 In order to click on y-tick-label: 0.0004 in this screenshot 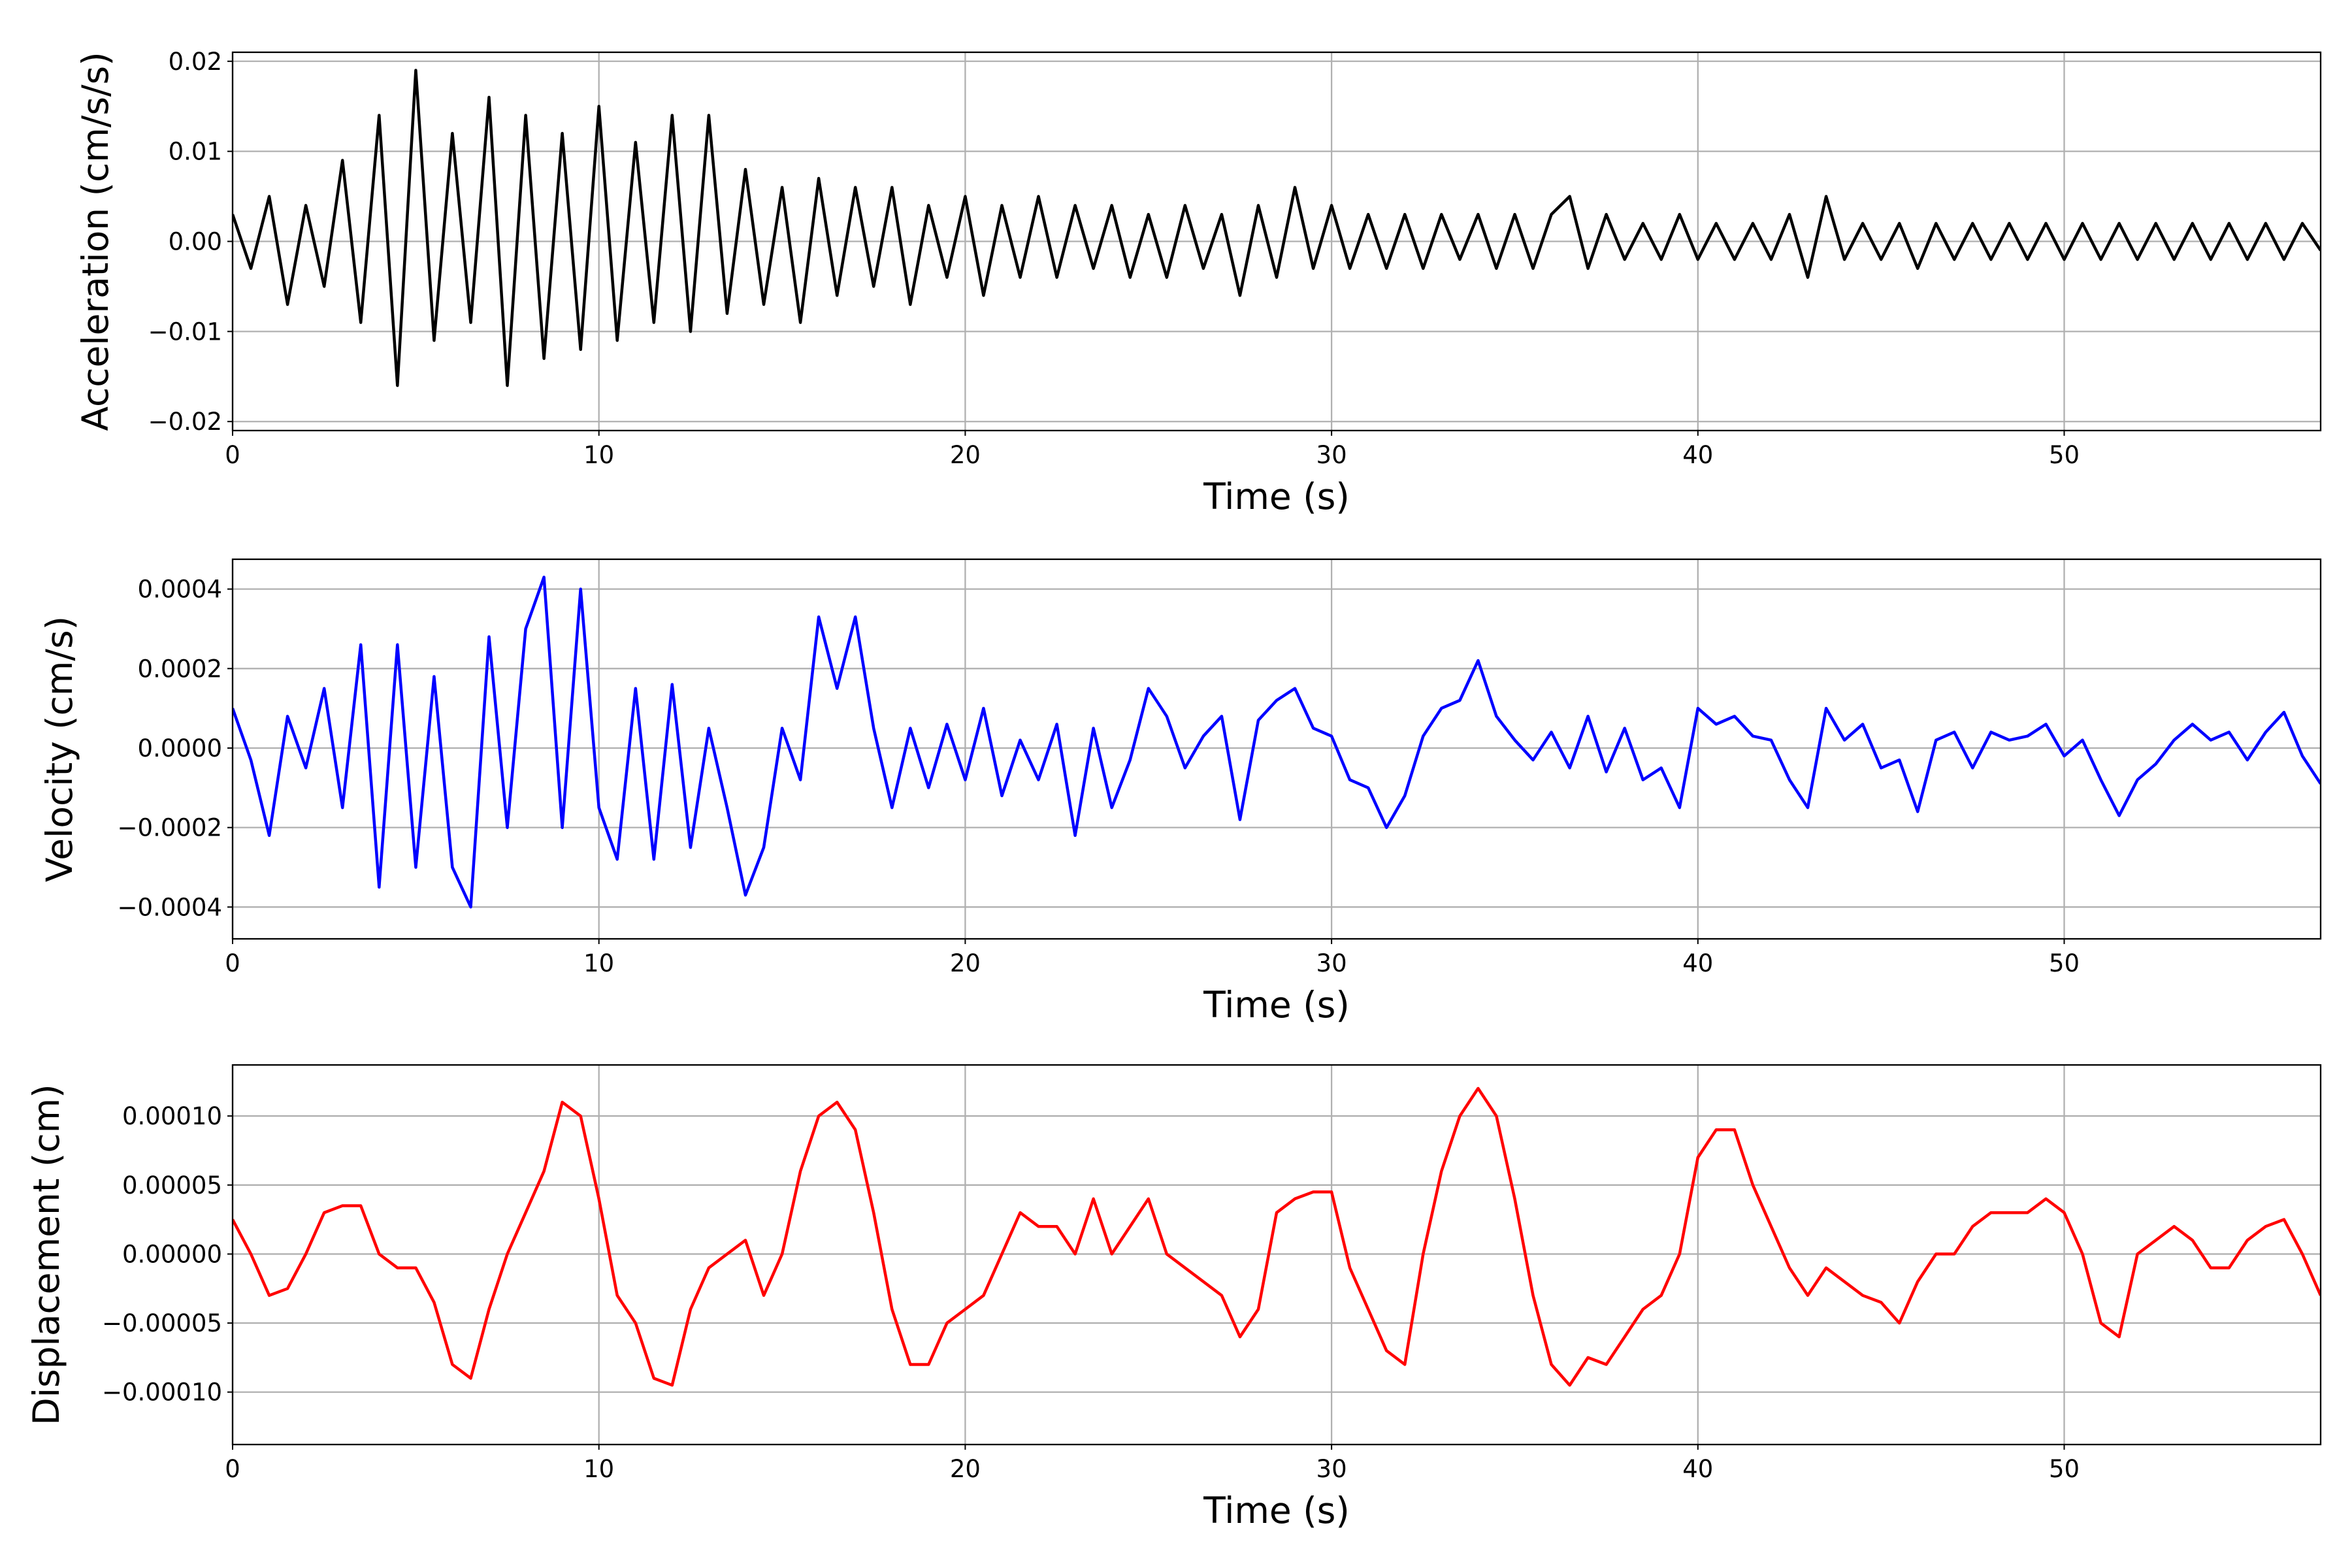, I will do `click(180, 590)`.